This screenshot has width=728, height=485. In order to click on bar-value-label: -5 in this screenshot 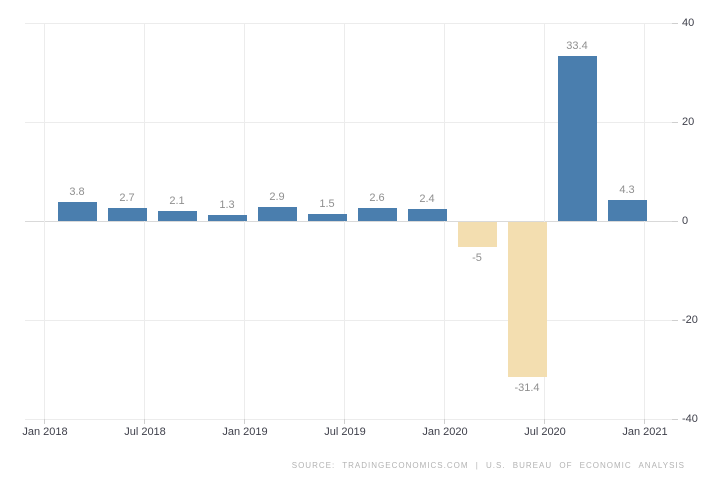, I will do `click(477, 258)`.